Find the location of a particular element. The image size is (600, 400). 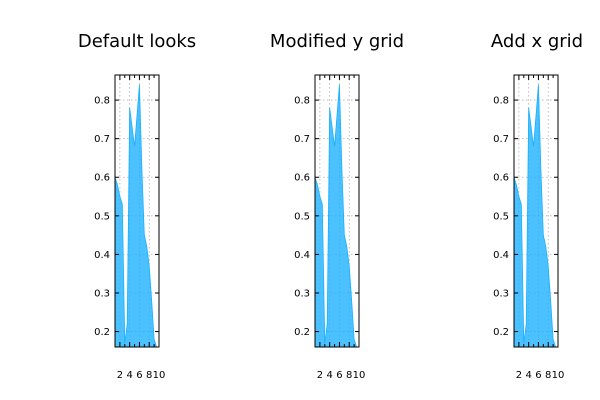

chart-title: Modified y grid is located at coordinates (337, 41).